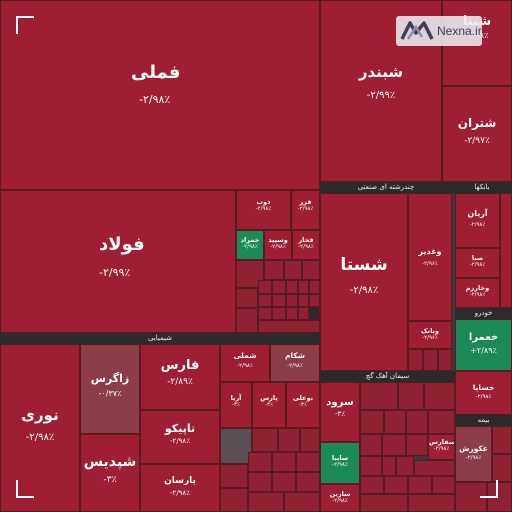  I want to click on tile-boali: بوعلی -۳٪, so click(303, 405).